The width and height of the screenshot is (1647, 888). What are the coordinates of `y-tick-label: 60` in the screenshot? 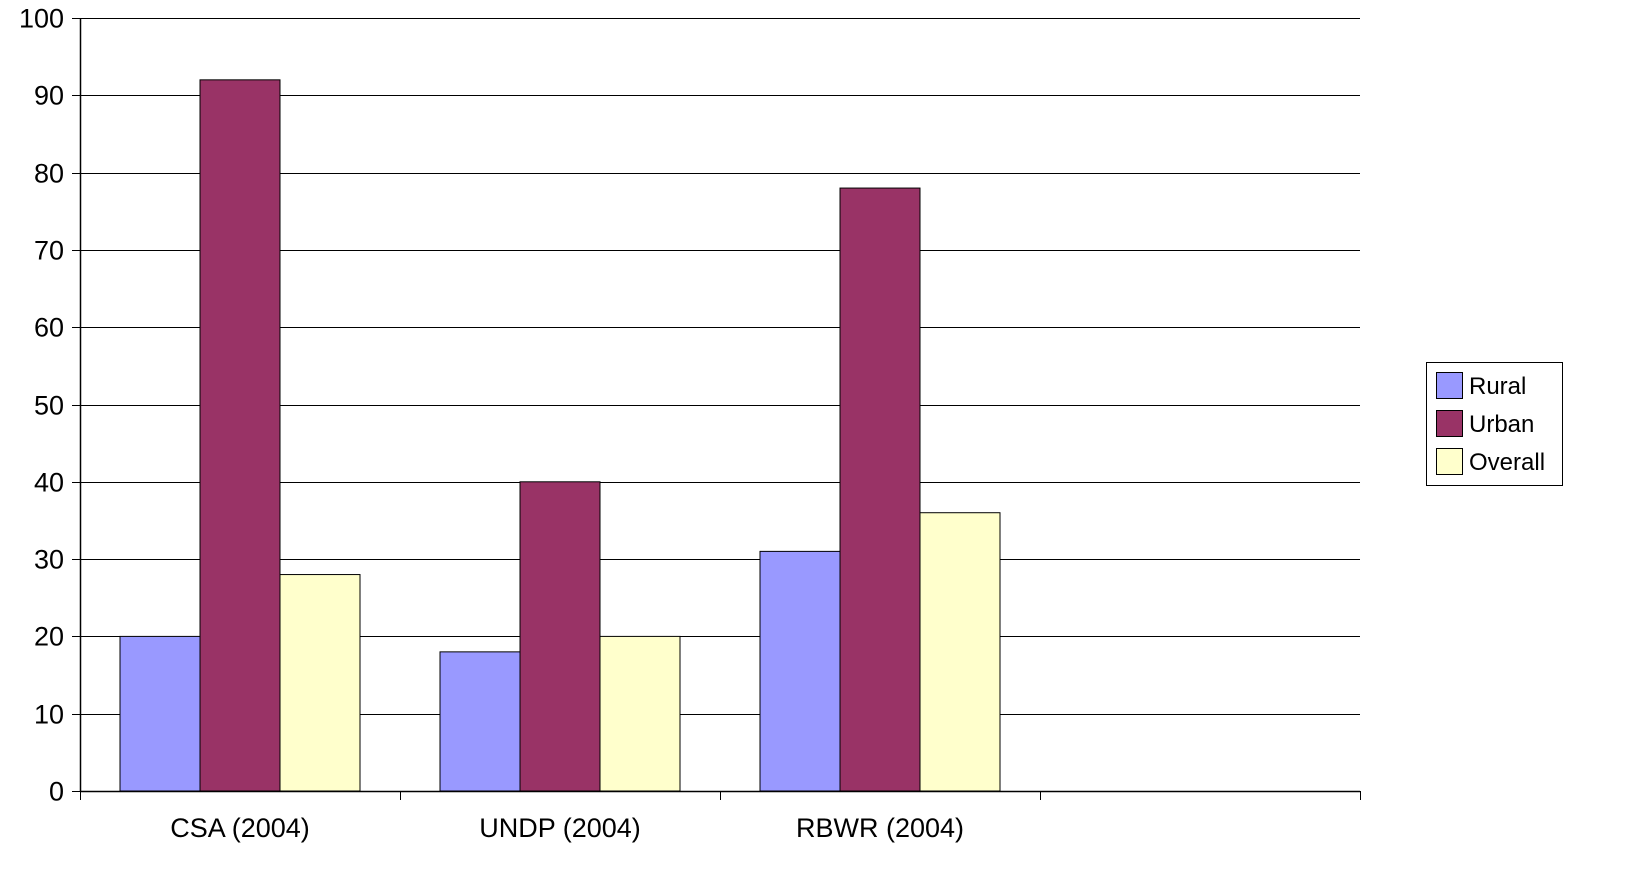 It's located at (49, 328).